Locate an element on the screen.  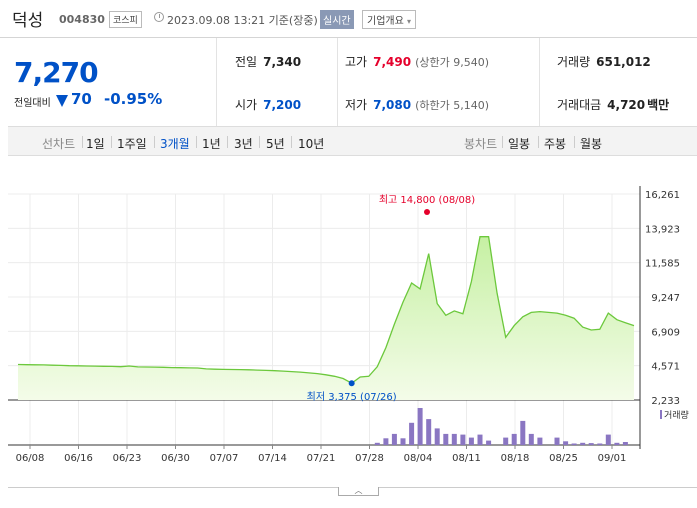
stat-label: 거래량 is located at coordinates (574, 62).